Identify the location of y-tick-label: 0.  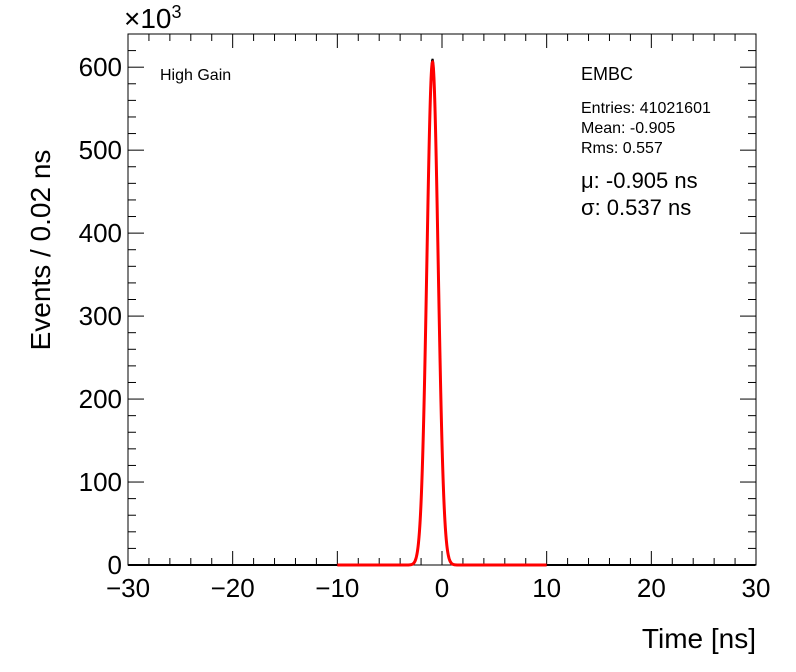
(115, 565).